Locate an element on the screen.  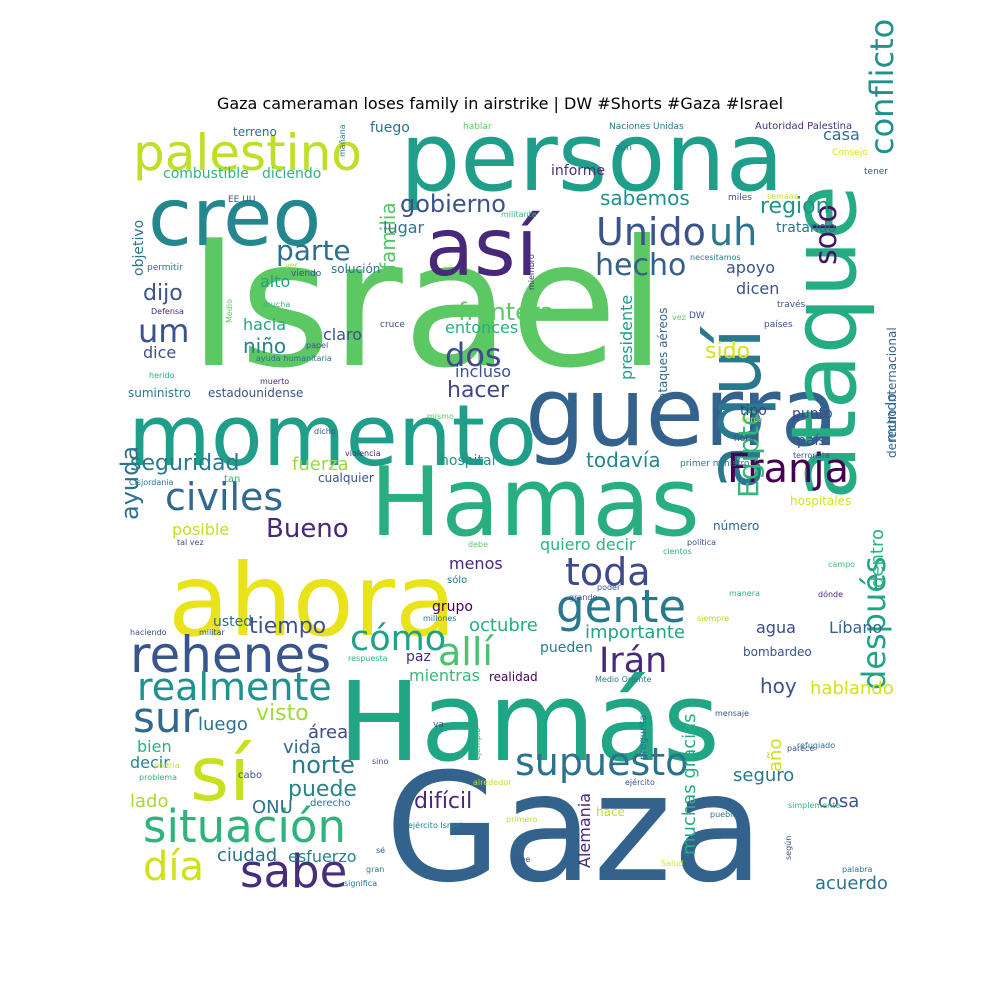
word-solo: solo is located at coordinates (826, 234).